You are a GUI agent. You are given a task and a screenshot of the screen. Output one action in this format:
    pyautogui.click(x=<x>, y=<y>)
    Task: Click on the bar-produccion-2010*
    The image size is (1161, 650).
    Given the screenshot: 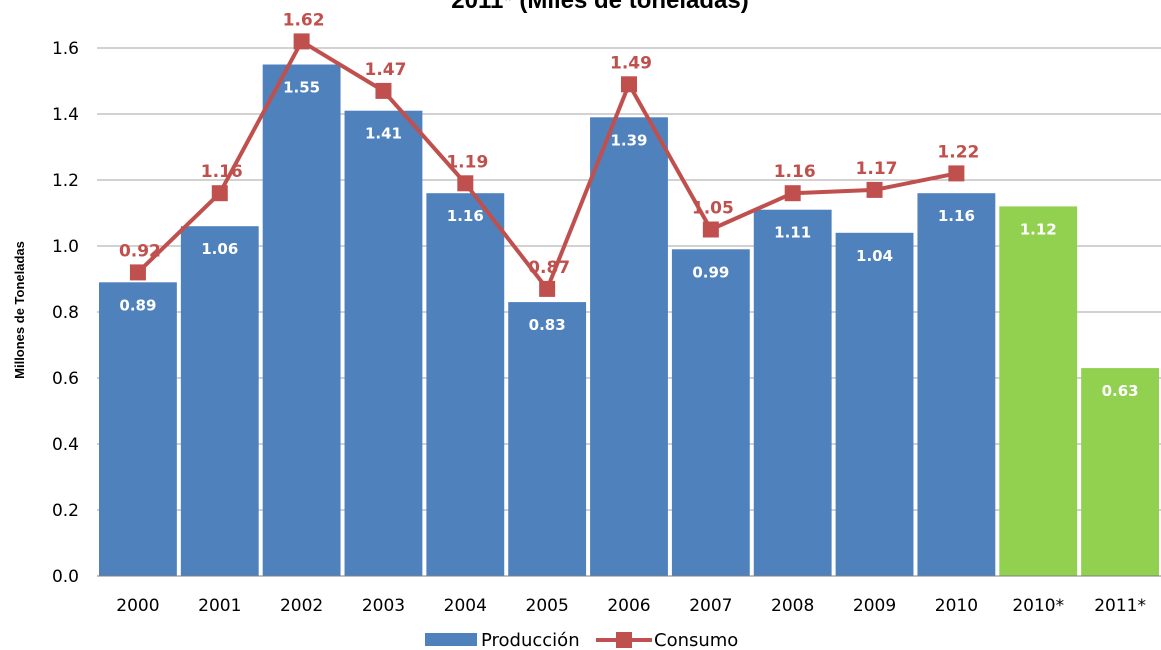 What is the action you would take?
    pyautogui.click(x=1038, y=391)
    